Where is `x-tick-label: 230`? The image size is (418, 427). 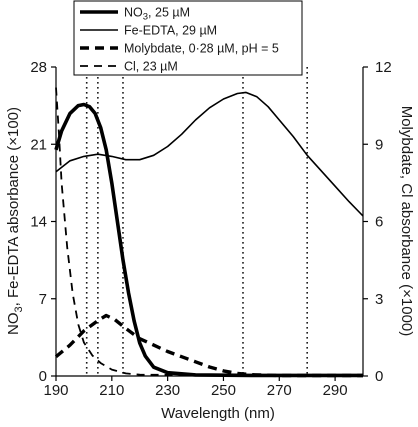 x-tick-label: 230 is located at coordinates (167, 390).